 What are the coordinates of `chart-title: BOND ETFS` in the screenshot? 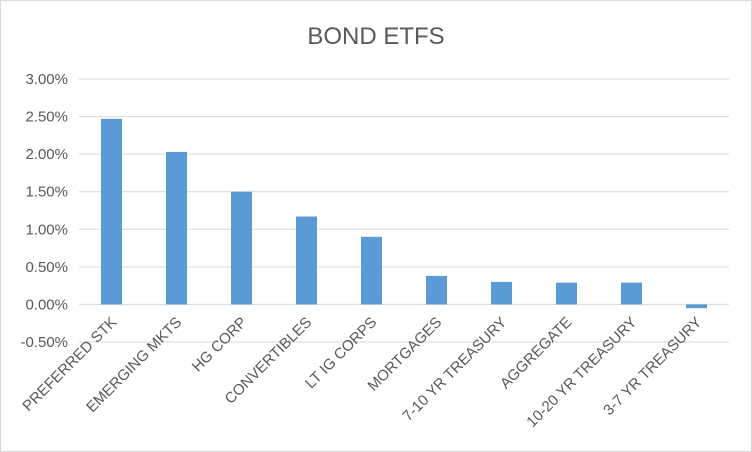 It's located at (376, 36).